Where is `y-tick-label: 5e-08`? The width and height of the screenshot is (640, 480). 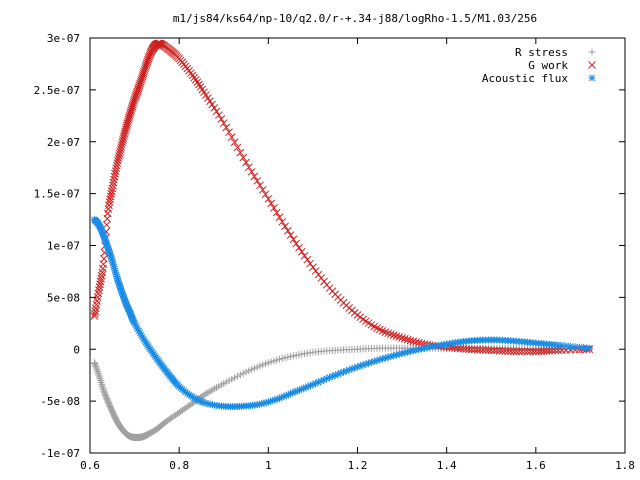 y-tick-label: 5e-08 is located at coordinates (63, 297).